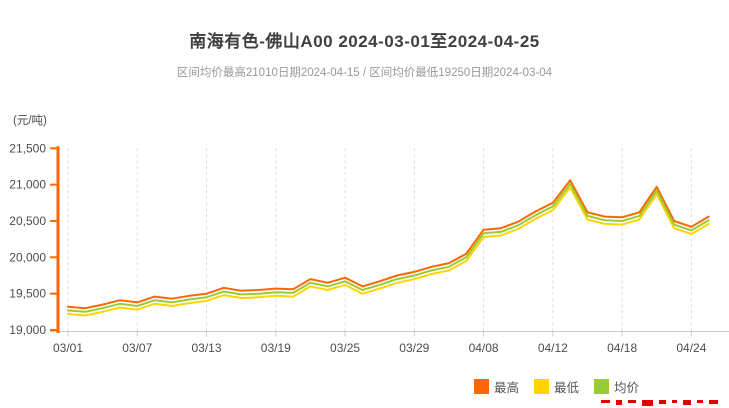 The image size is (729, 408). What do you see at coordinates (602, 386) in the screenshot?
I see `legend-swatch-avg-icon` at bounding box center [602, 386].